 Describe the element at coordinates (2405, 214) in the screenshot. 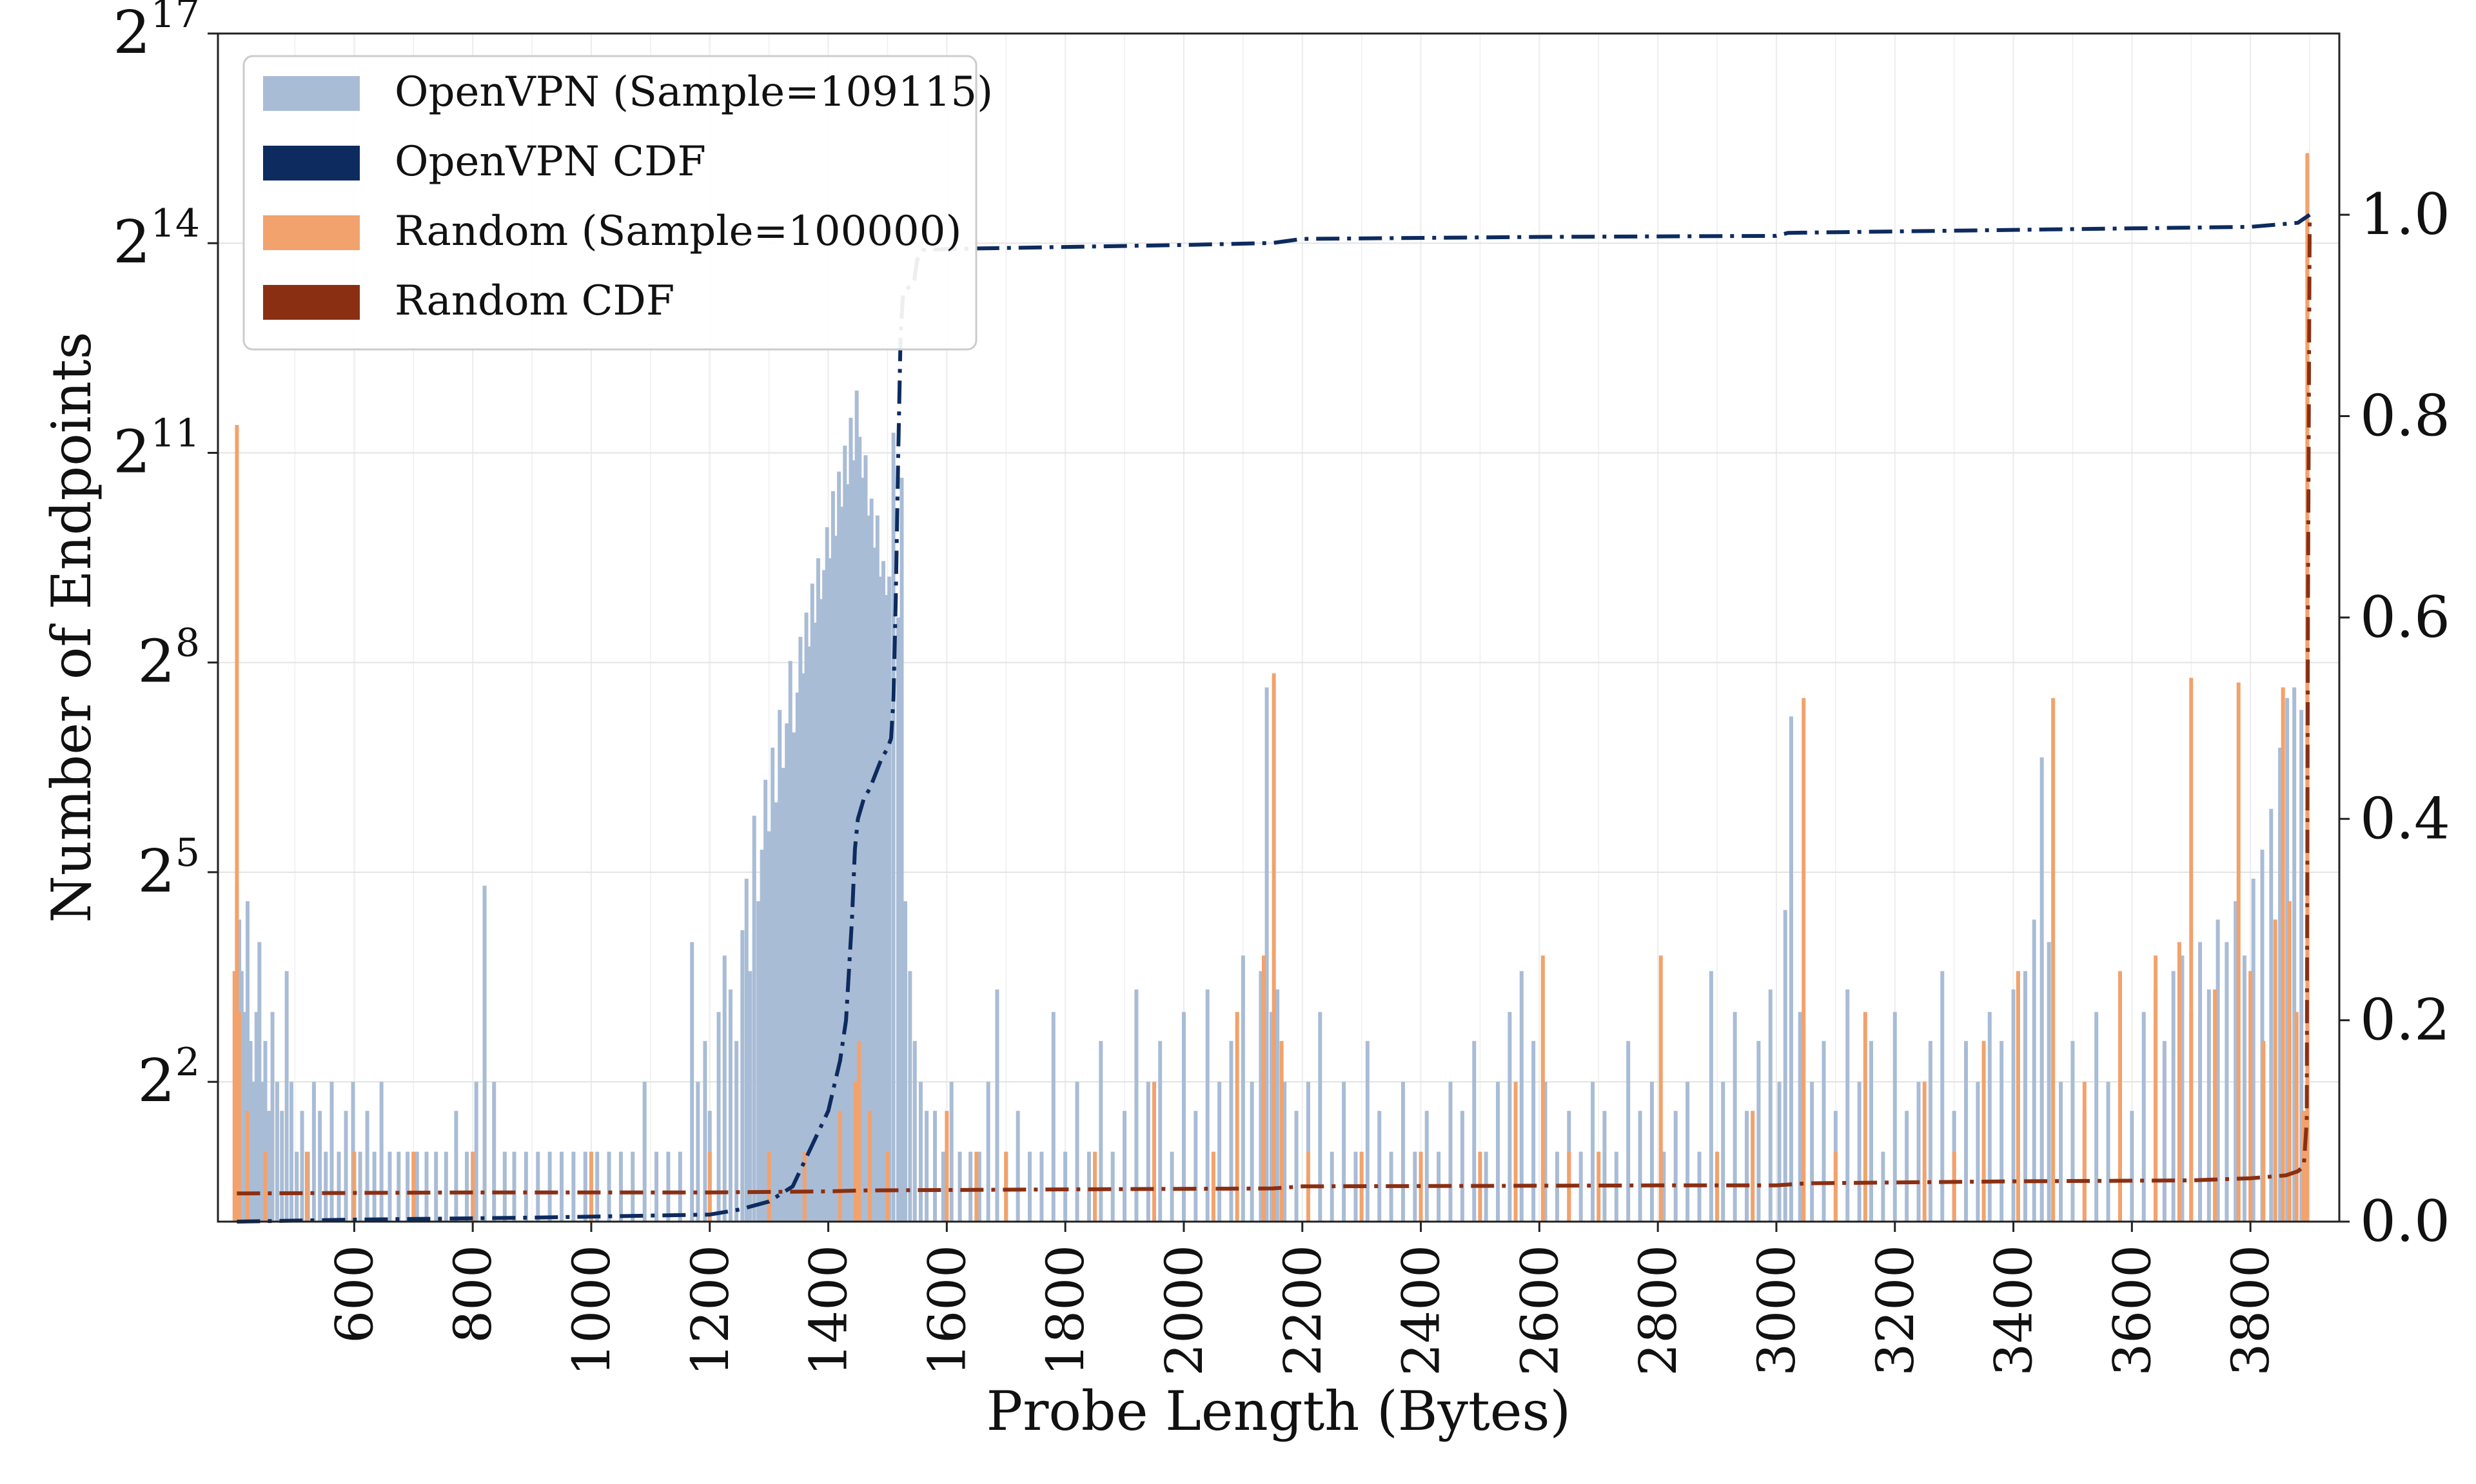

I see `y2-tick-label: 1.0` at that location.